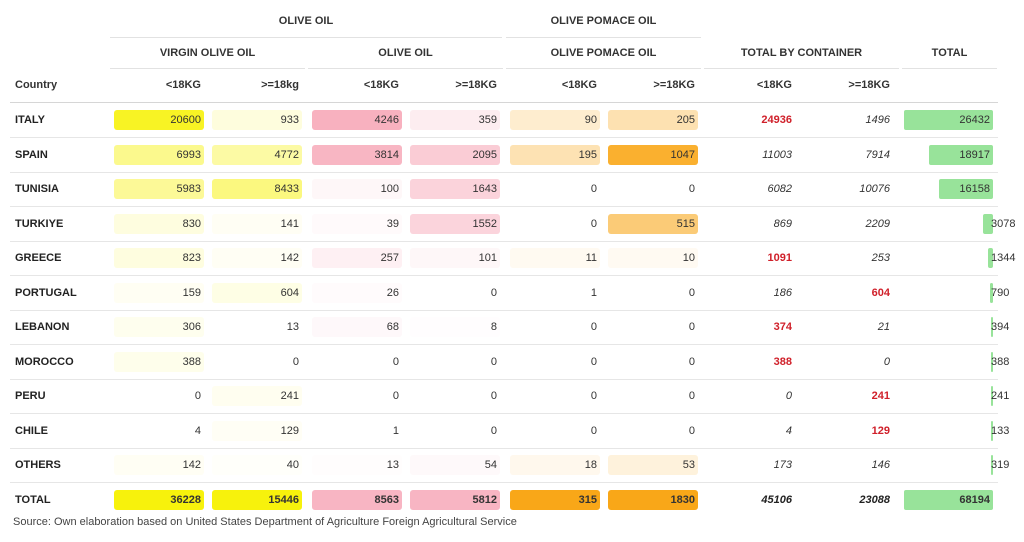 The width and height of the screenshot is (1024, 542). I want to click on value-cell-pomace-ge: 205, so click(653, 120).